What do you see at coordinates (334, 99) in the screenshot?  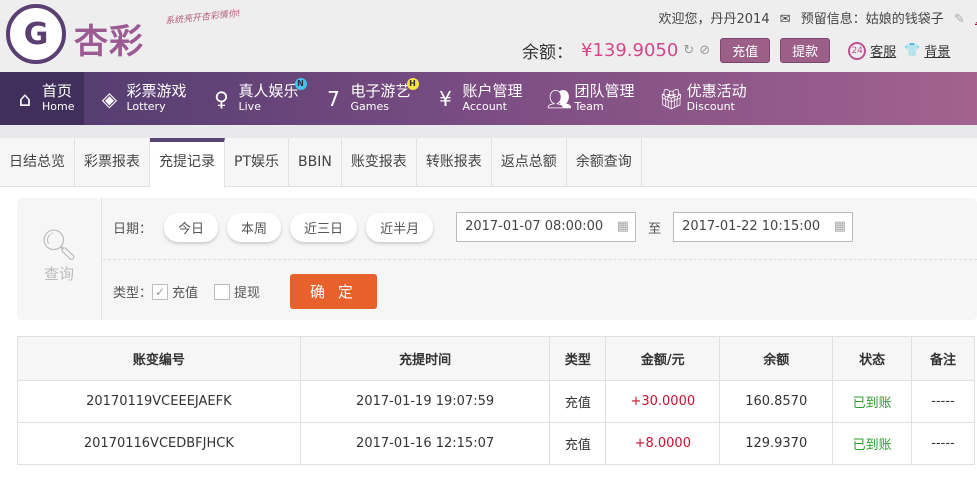 I see `seven-icon: 7` at bounding box center [334, 99].